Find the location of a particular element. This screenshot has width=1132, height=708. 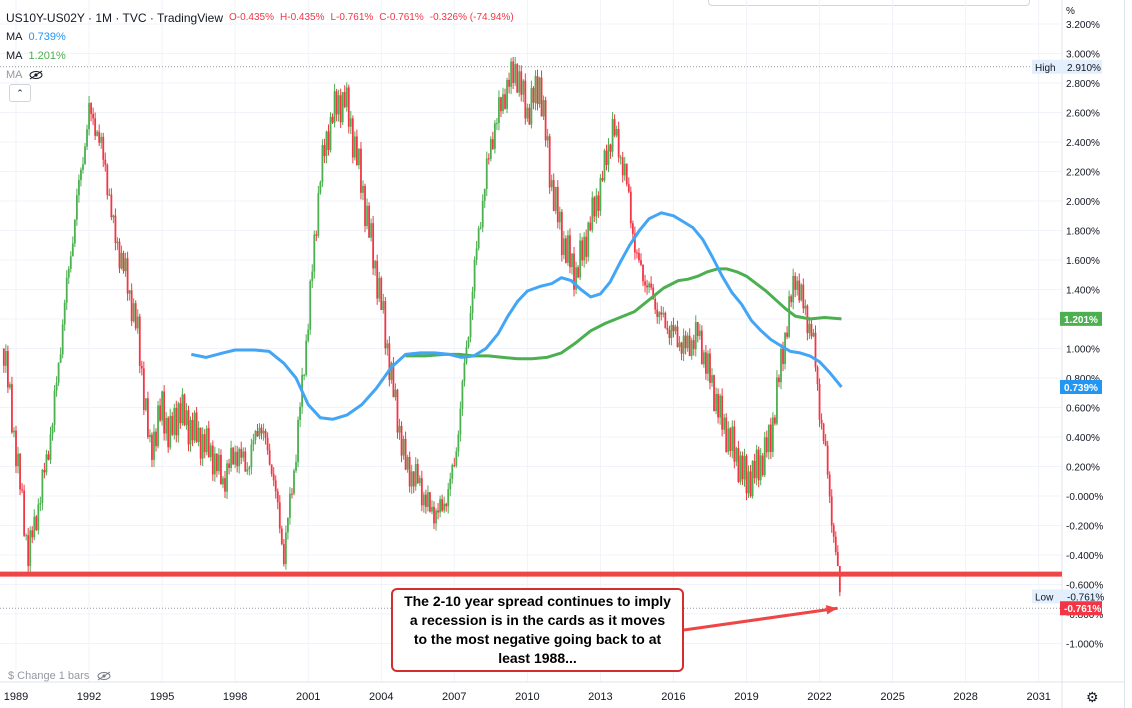

price-label-name: High is located at coordinates (1045, 68).